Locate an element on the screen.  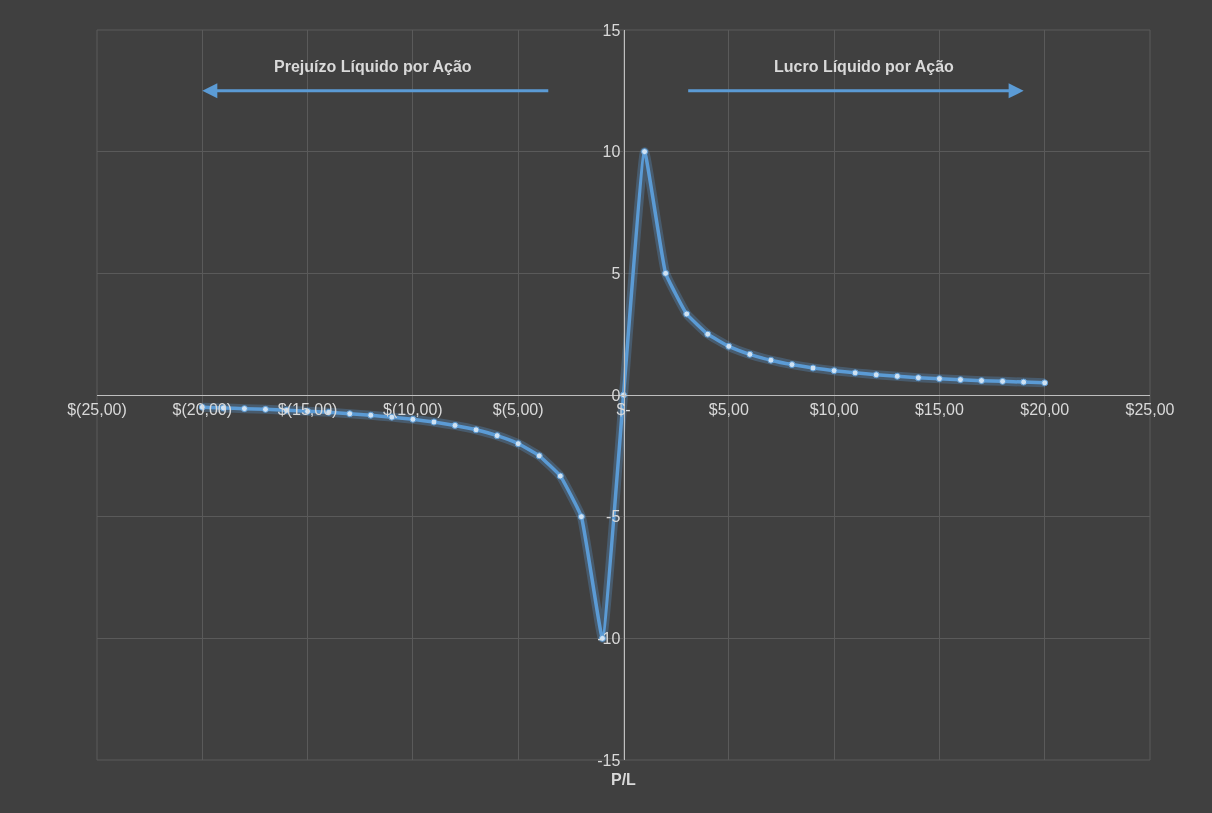
x-tick-label: $10,00 is located at coordinates (834, 410).